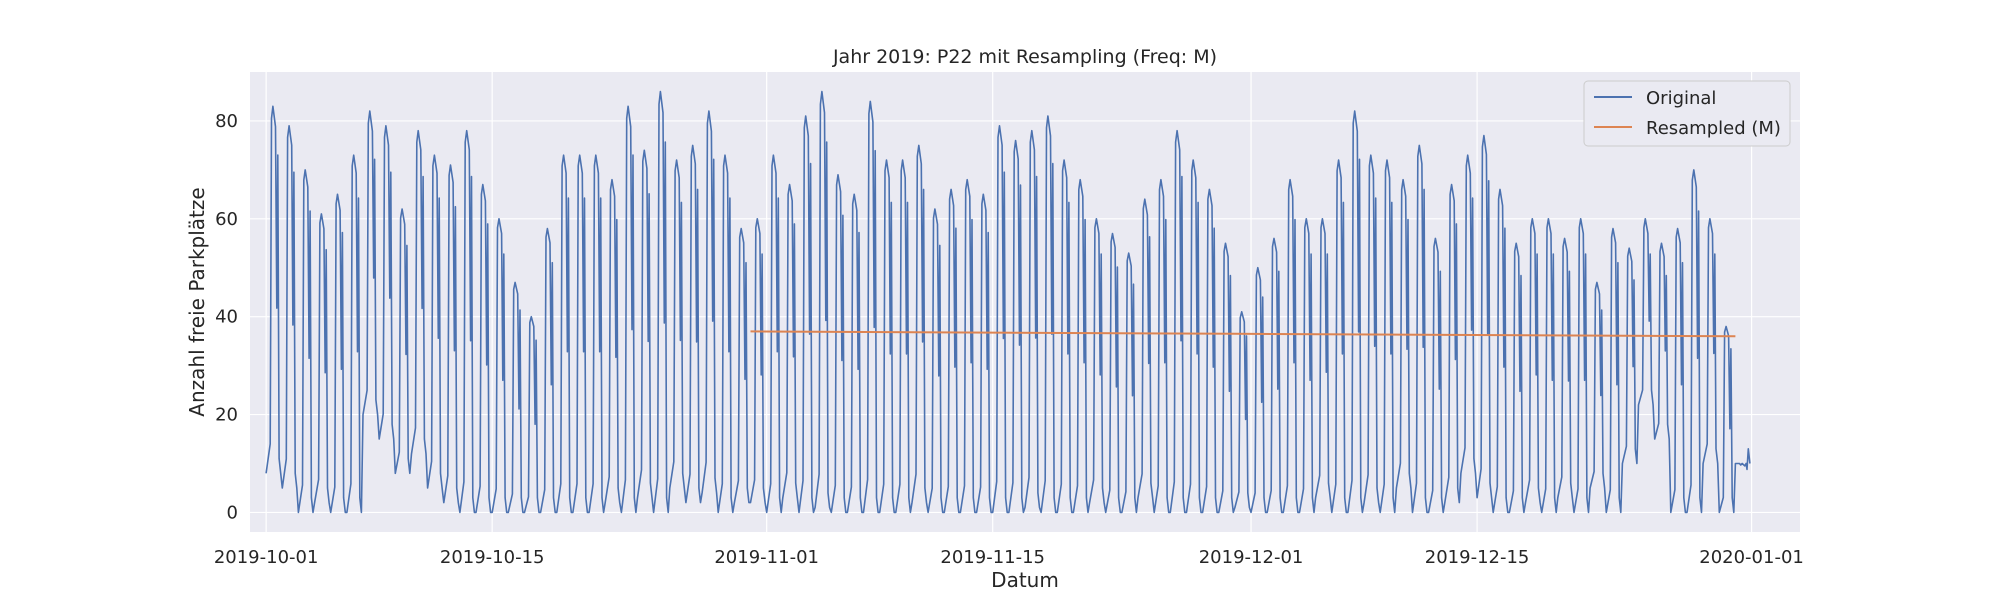 This screenshot has width=2000, height=600. What do you see at coordinates (197, 301) in the screenshot?
I see `y-axis-label: Anzahl freie Parkplätze` at bounding box center [197, 301].